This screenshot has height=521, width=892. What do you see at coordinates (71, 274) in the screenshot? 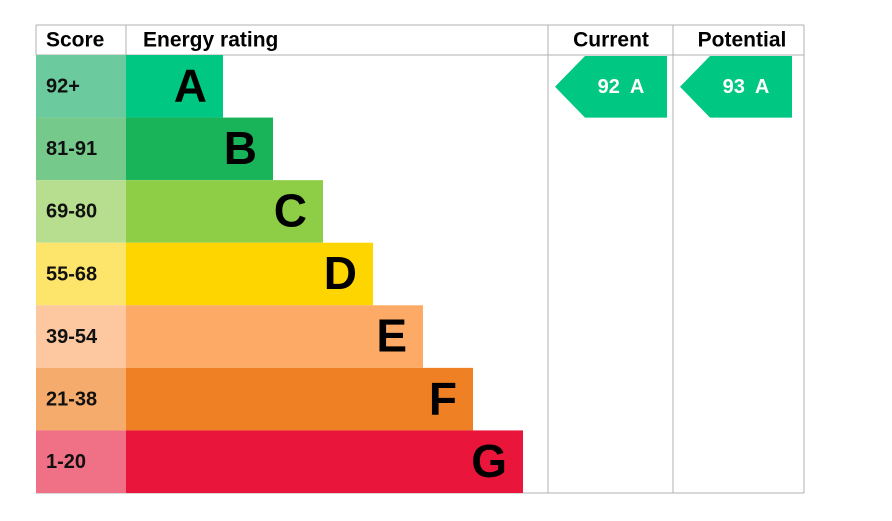
I see `score-label: 55-68` at bounding box center [71, 274].